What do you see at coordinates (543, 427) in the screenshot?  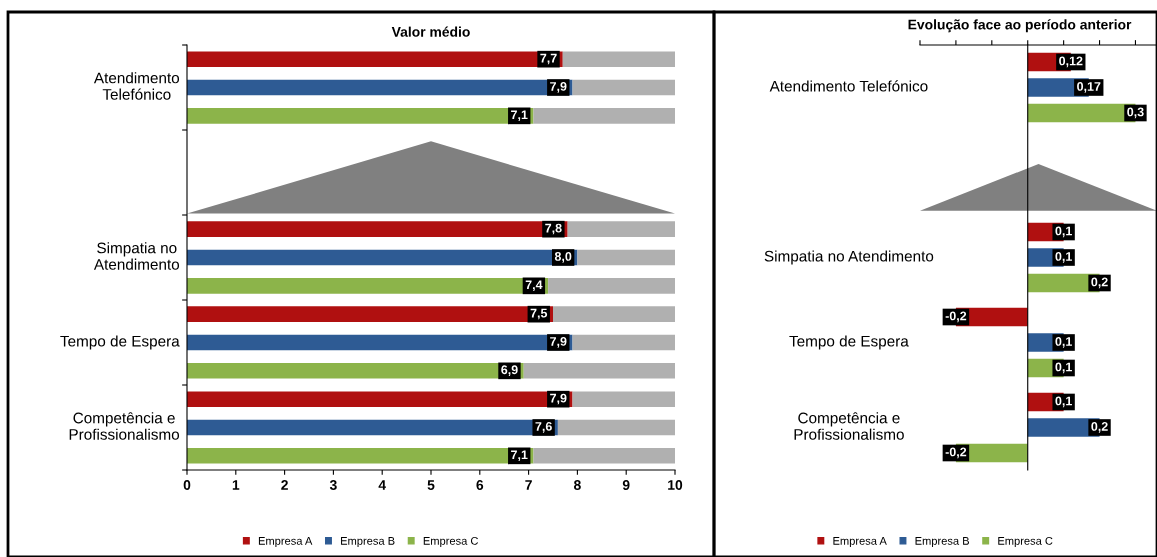 I see `data-label: 7,6` at bounding box center [543, 427].